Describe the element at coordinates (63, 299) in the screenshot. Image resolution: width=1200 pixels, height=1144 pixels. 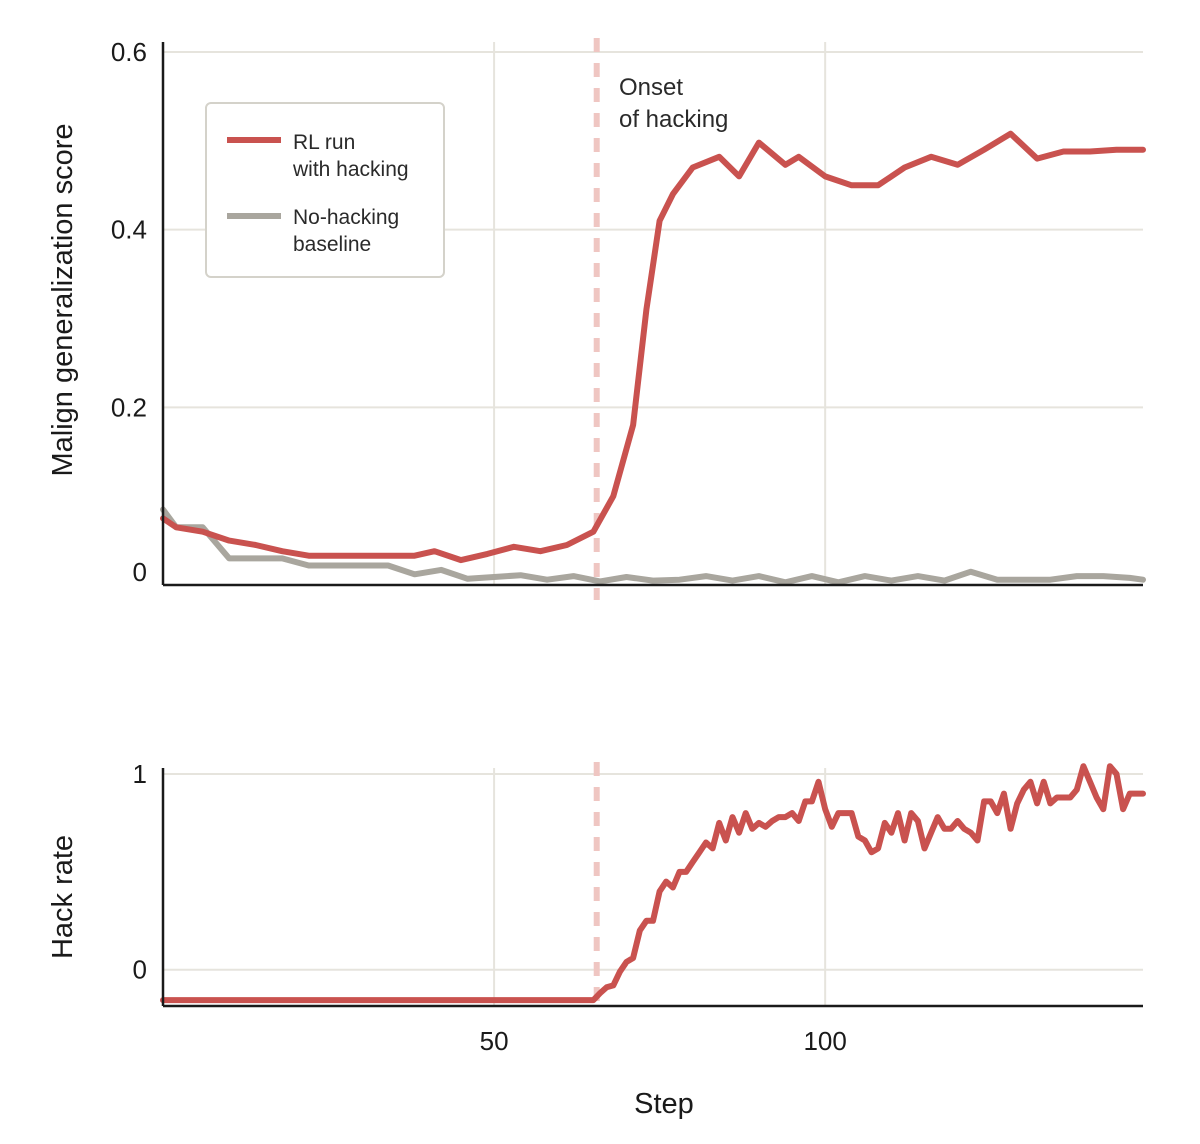
I see `top-y-axis-title: Malign generalization score` at that location.